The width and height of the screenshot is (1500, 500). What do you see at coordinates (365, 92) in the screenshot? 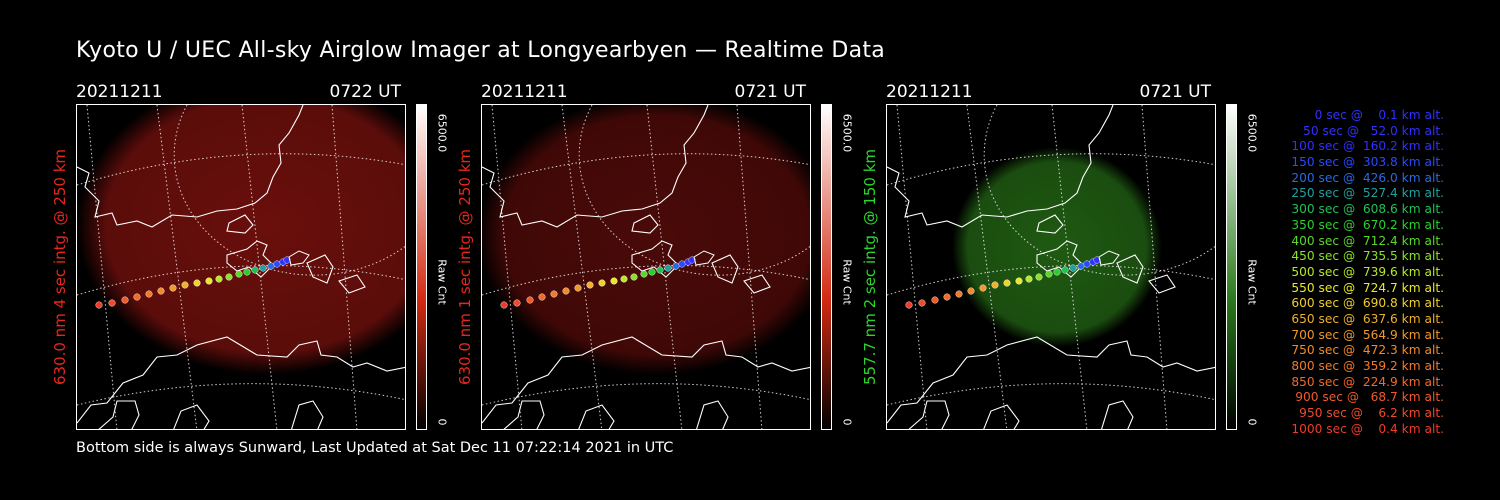
I see `panel-time: 0722 UT` at bounding box center [365, 92].